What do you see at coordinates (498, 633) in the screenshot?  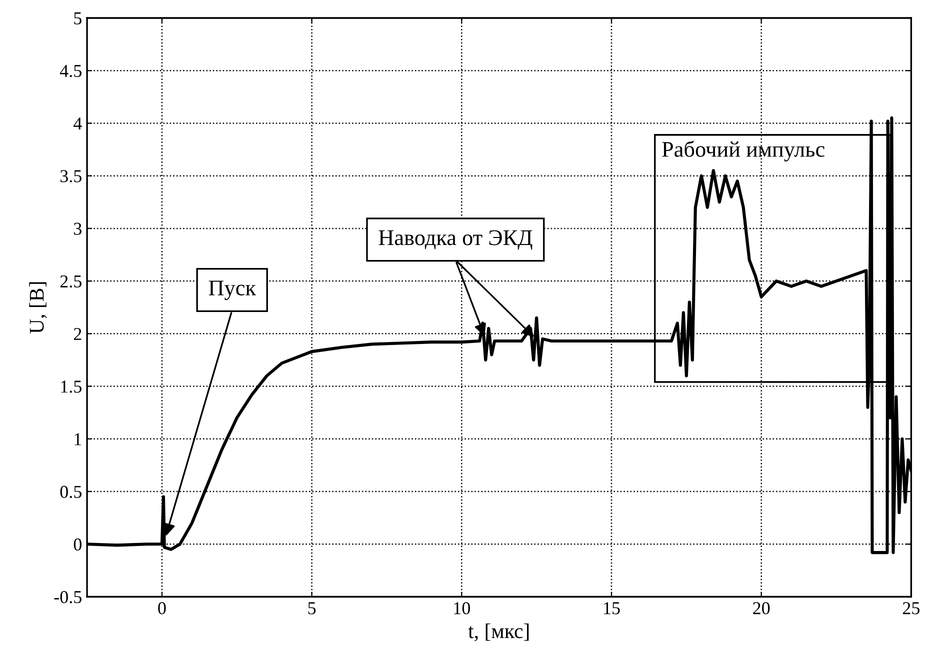 I see `x-axis-title: t, [мкс]` at bounding box center [498, 633].